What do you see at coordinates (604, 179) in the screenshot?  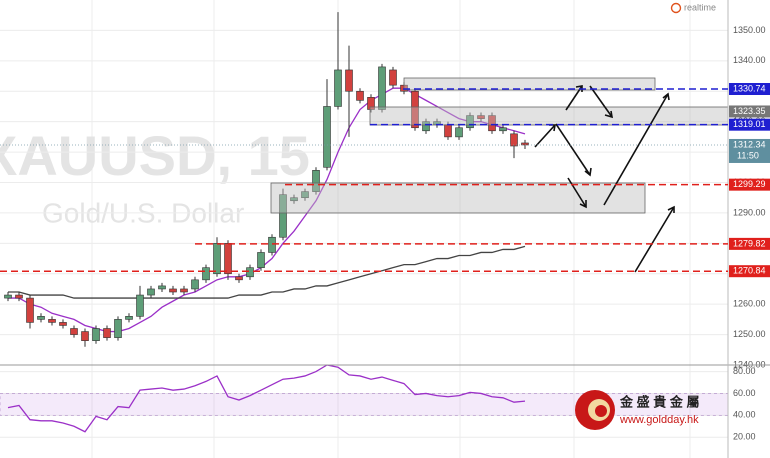 I see `arrows` at bounding box center [604, 179].